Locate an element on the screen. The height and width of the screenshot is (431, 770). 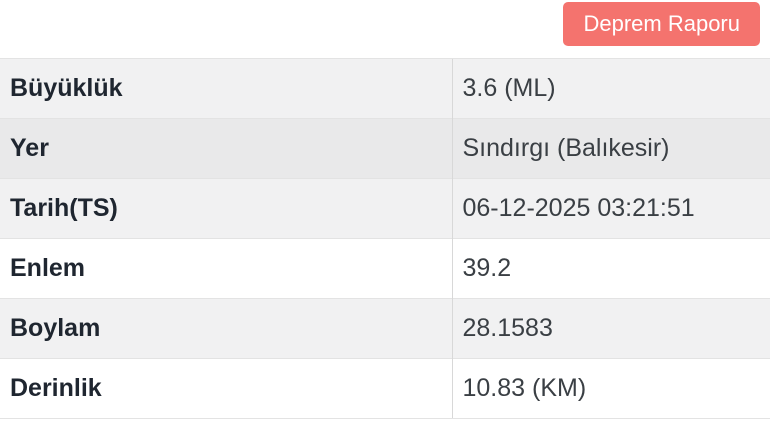
table-row-yer: Yer Sındırgı (Balıkesir) is located at coordinates (385, 148).